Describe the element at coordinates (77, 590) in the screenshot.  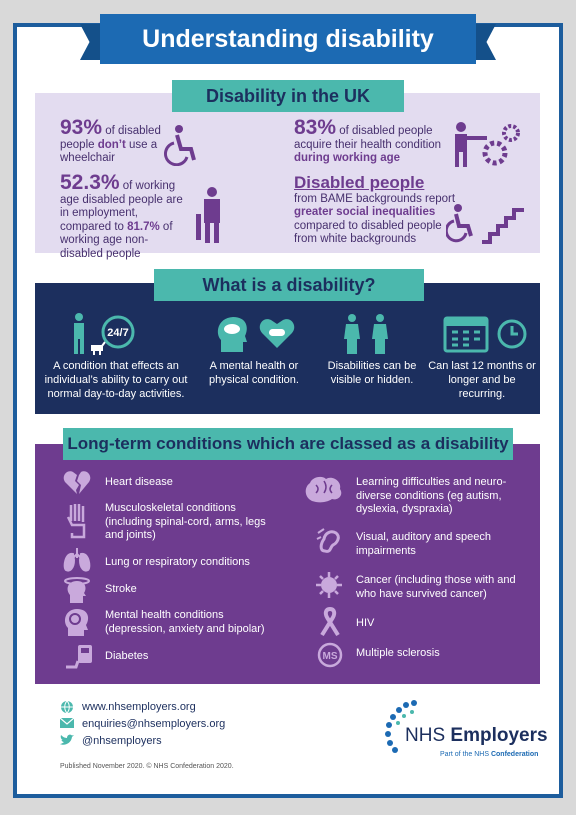
I see `stroke-head-icon` at that location.